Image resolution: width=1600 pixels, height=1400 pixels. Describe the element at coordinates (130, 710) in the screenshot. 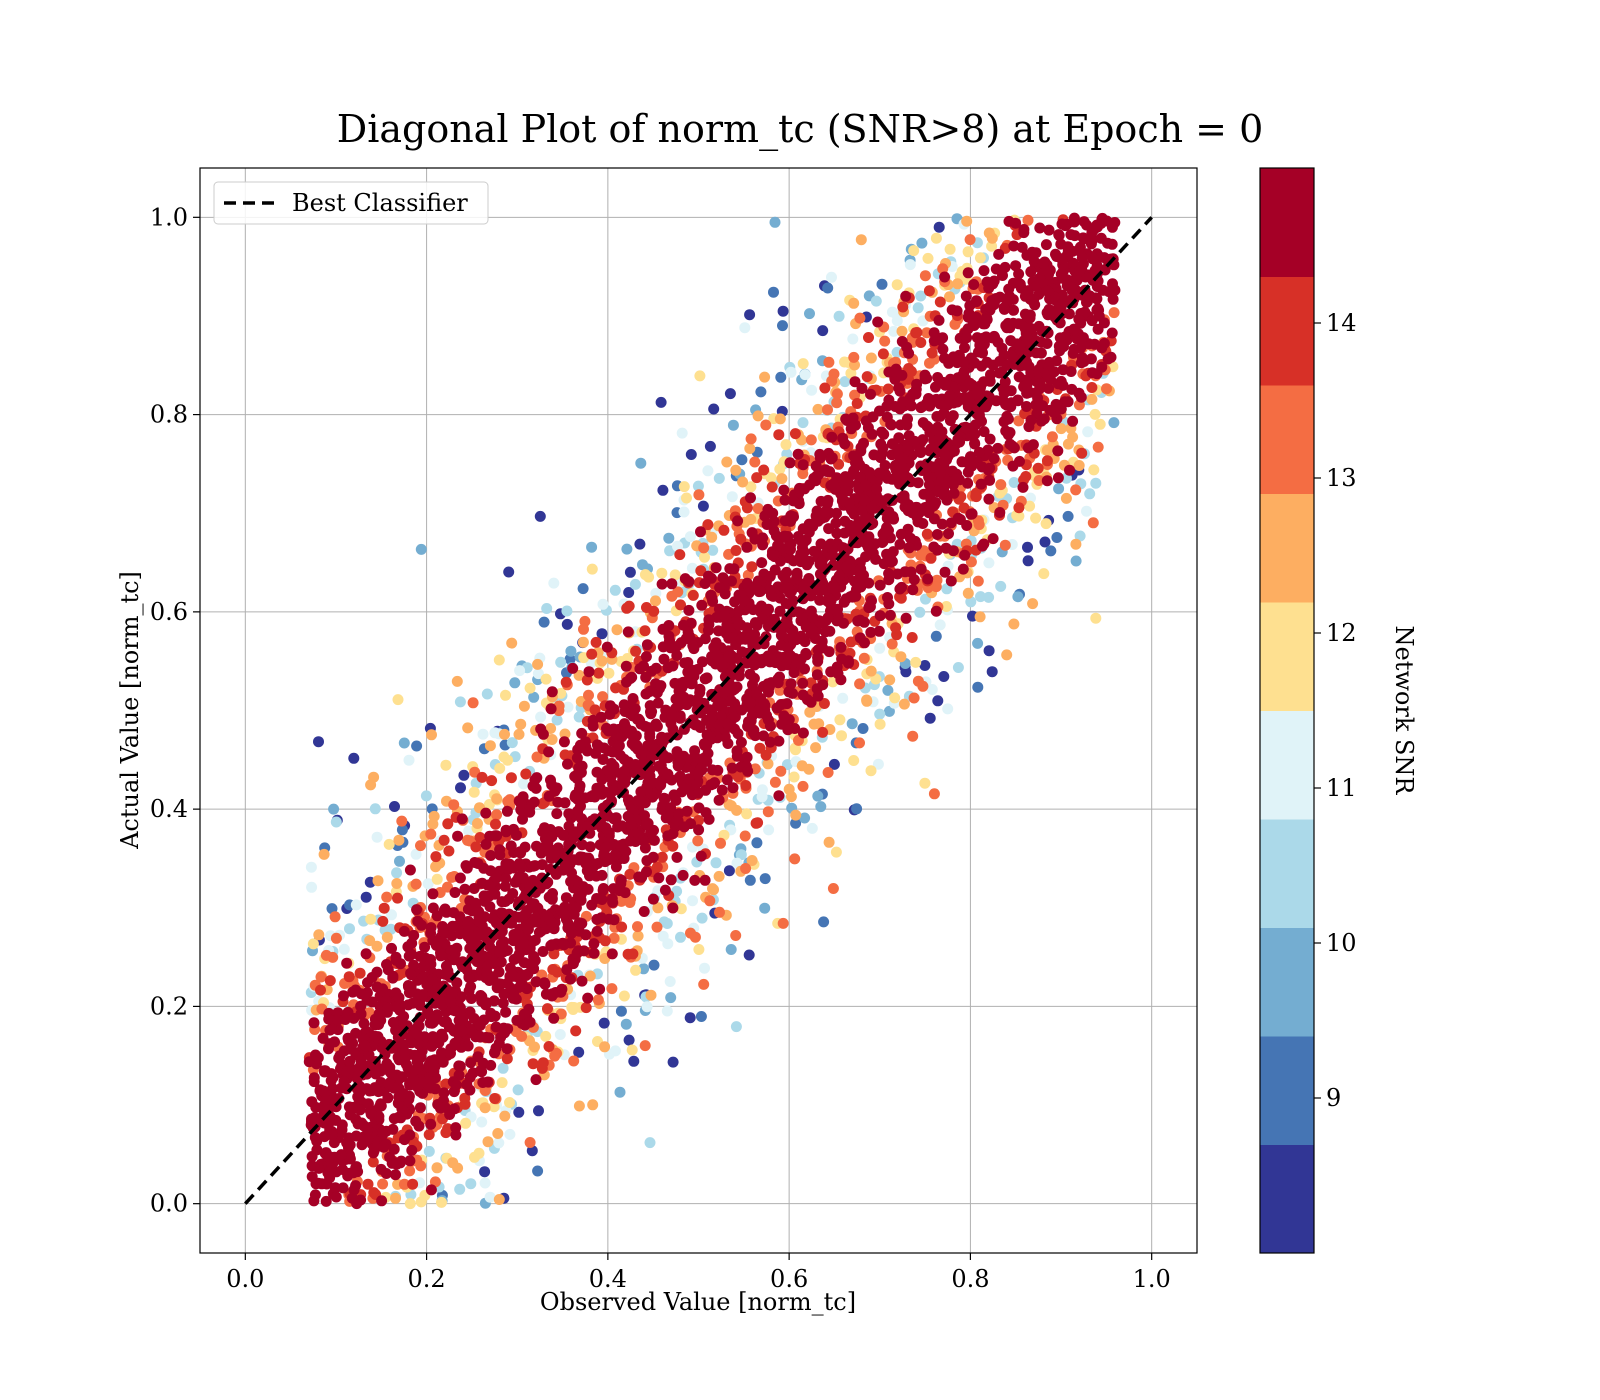

I see `y-axis-label: Actual Value [norm_tc]` at that location.